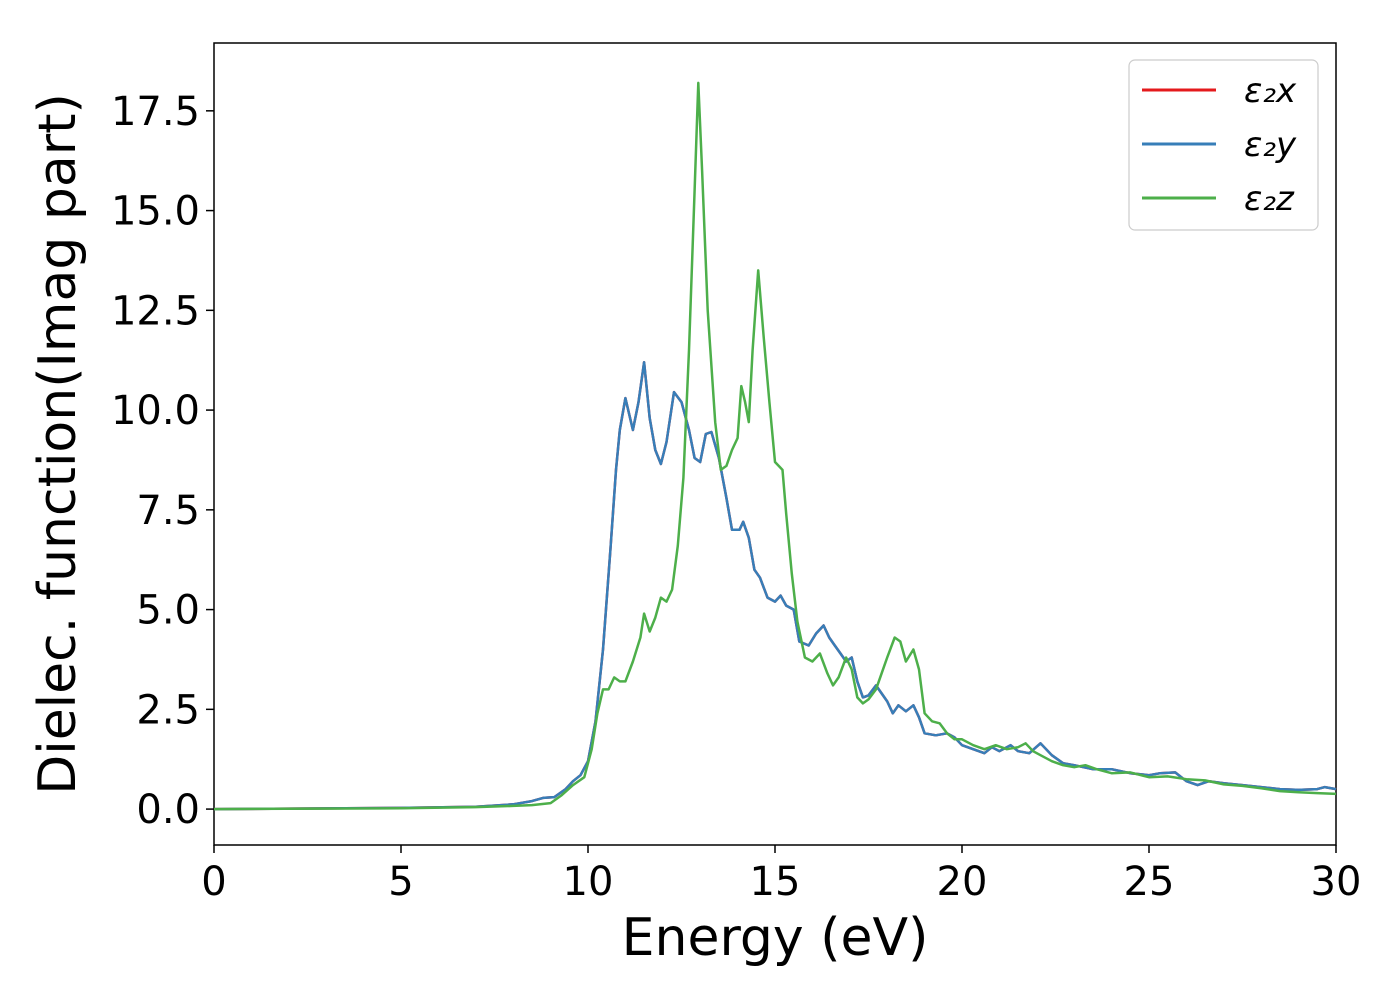  Describe the element at coordinates (1336, 882) in the screenshot. I see `x-tick-label: 30` at that location.